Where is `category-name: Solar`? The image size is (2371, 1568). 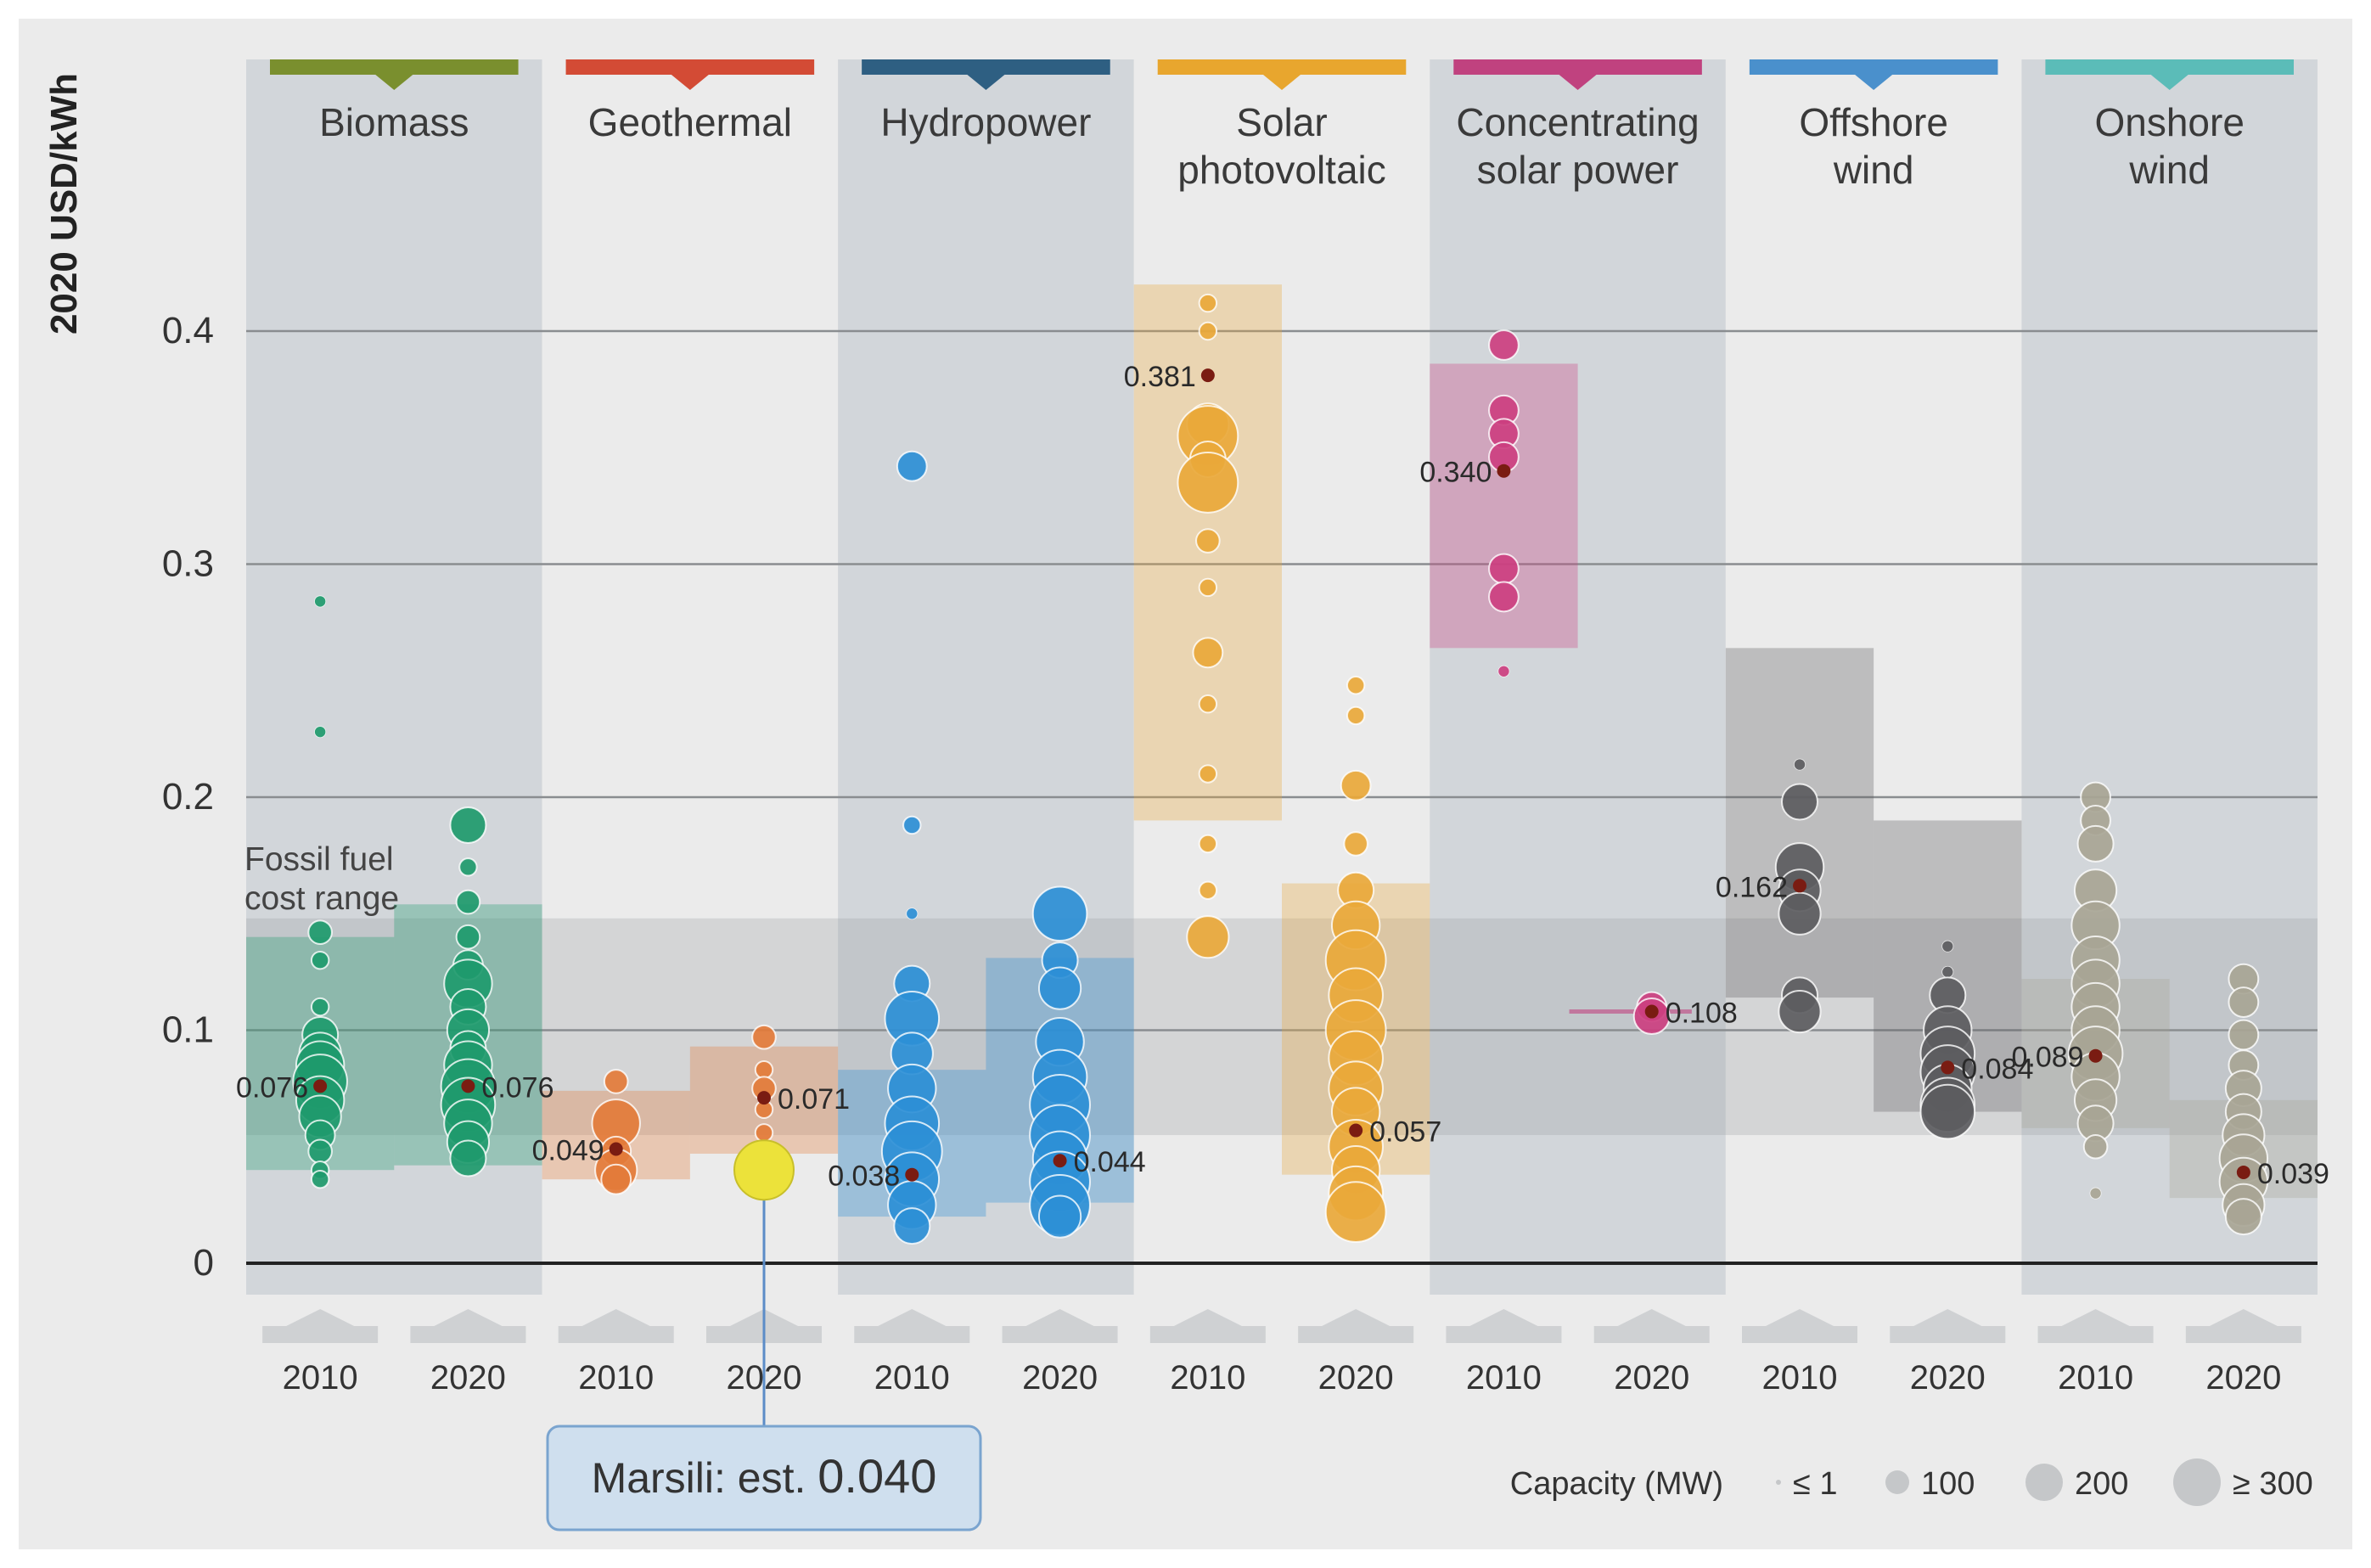
category-name: Solar is located at coordinates (1281, 122).